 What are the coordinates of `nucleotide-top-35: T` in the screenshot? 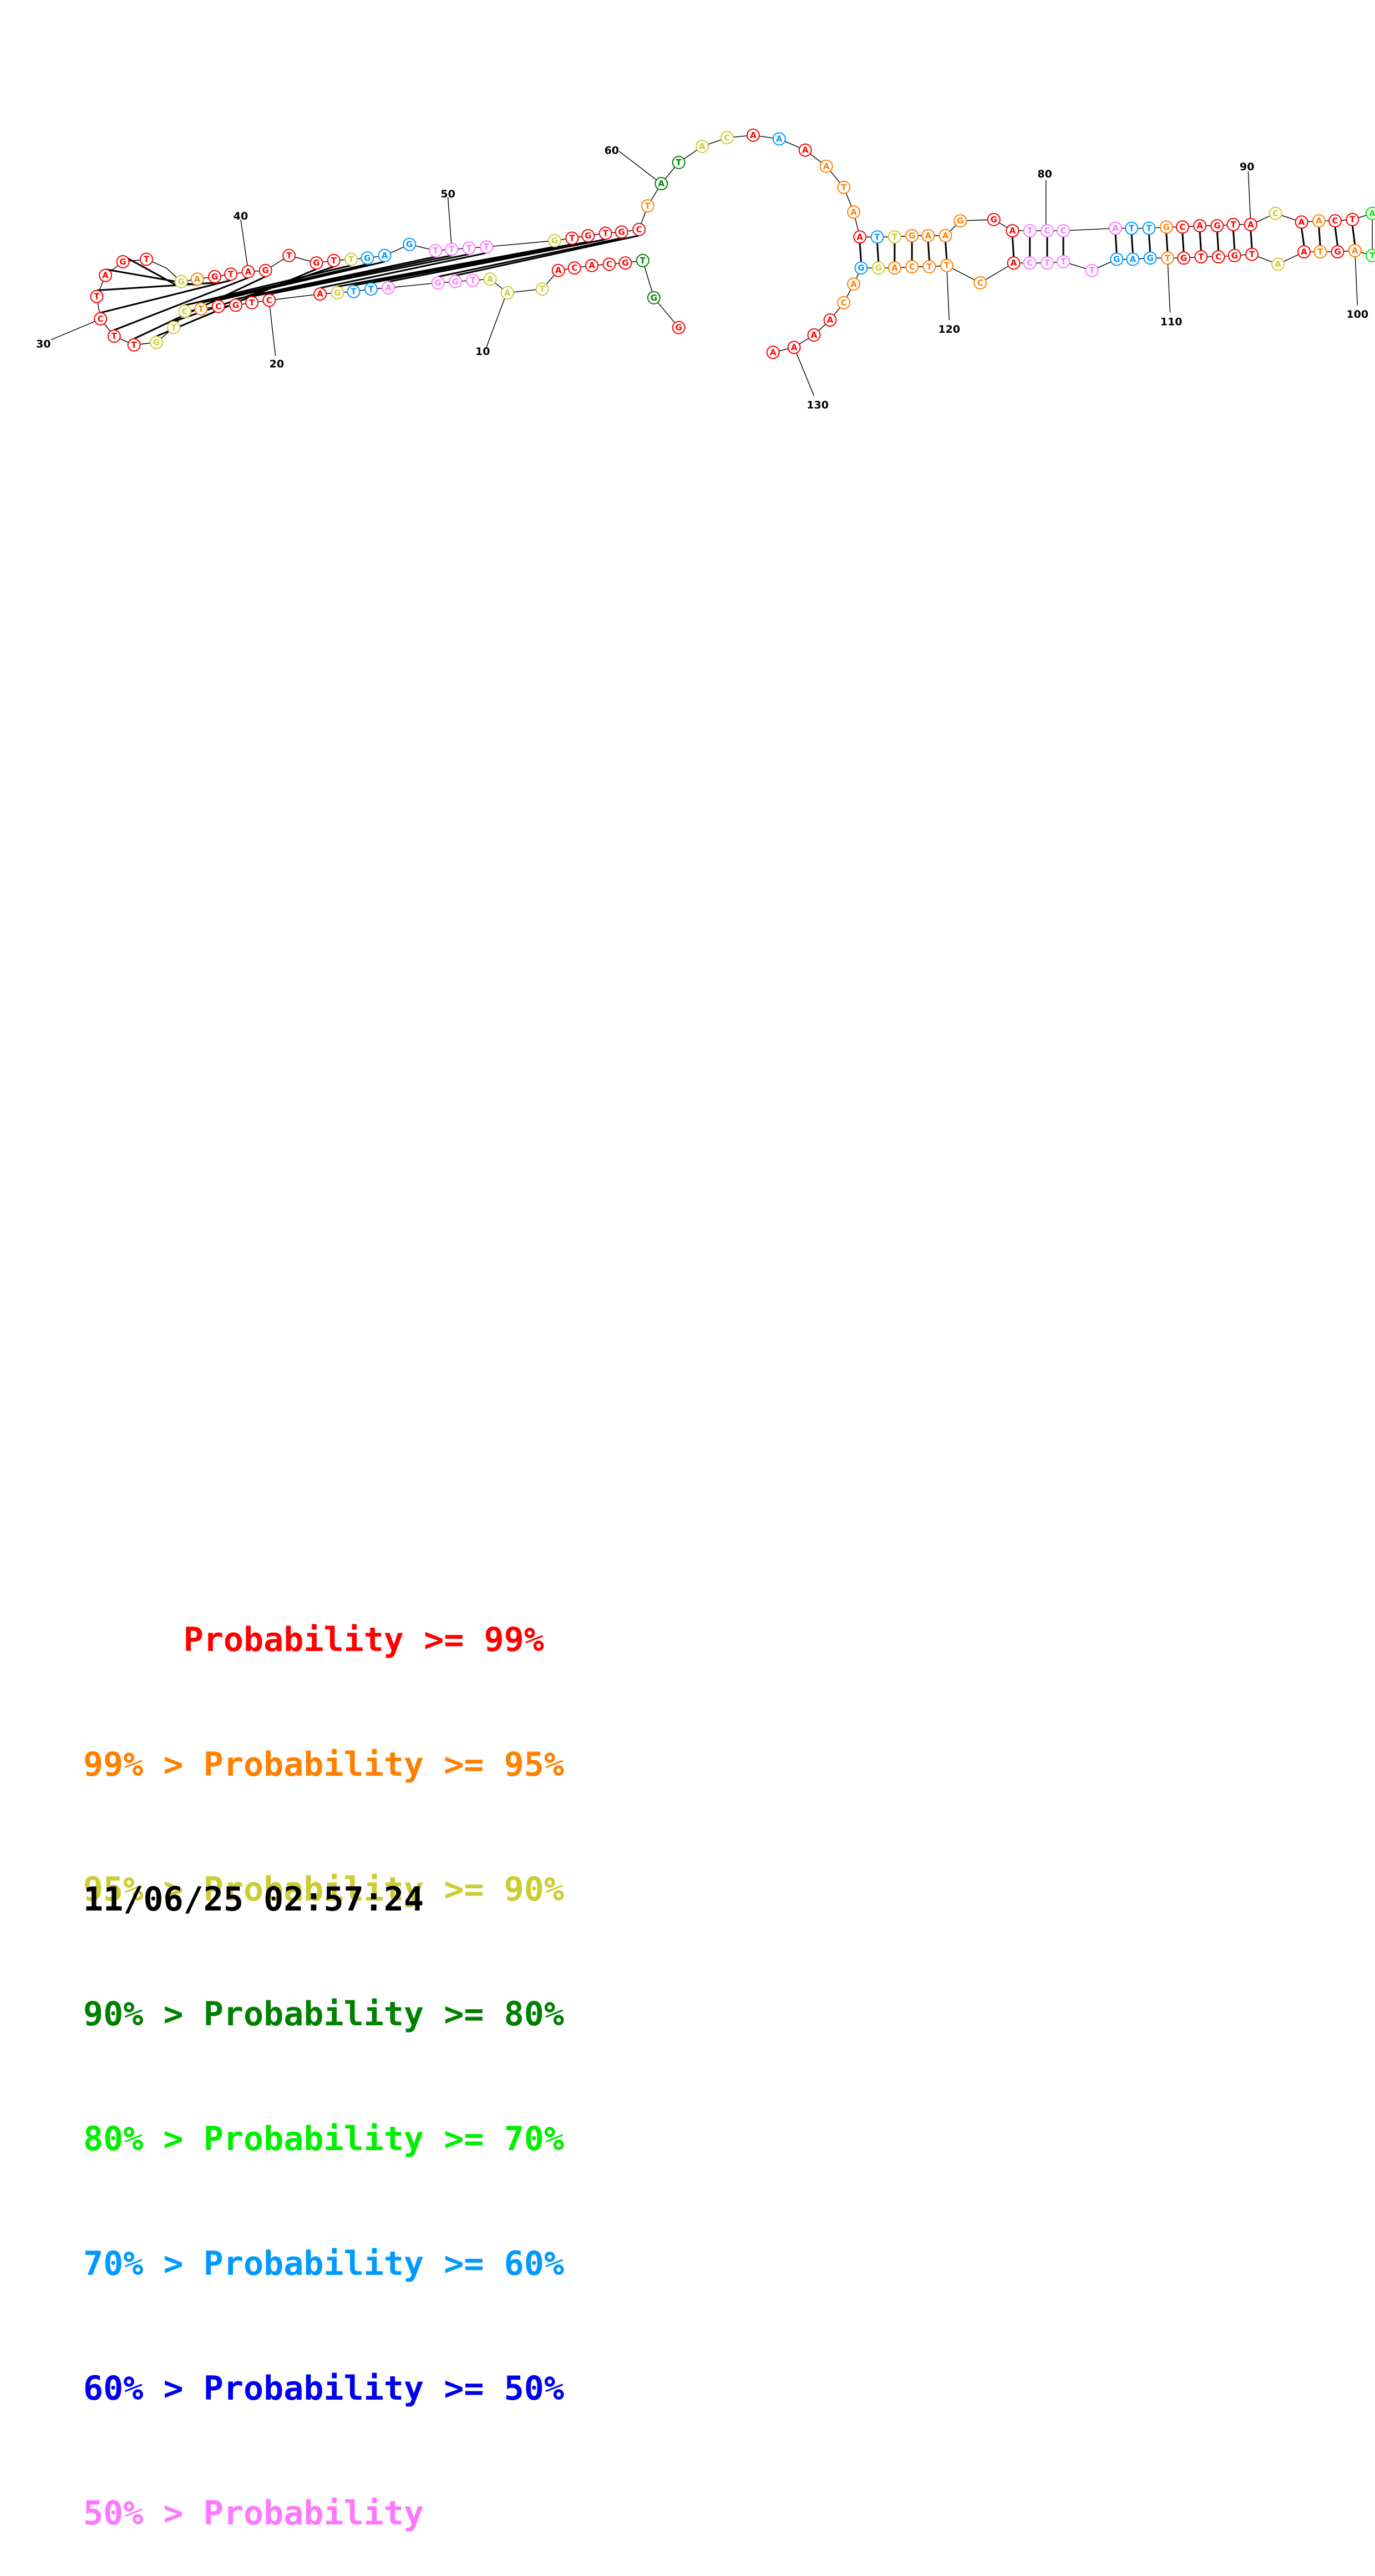 It's located at (877, 237).